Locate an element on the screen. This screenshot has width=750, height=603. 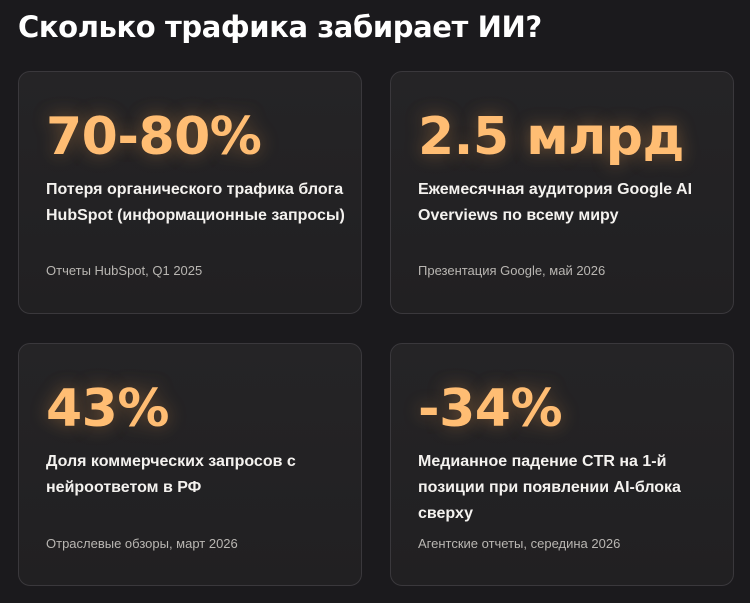
stat-value: -34% is located at coordinates (490, 409).